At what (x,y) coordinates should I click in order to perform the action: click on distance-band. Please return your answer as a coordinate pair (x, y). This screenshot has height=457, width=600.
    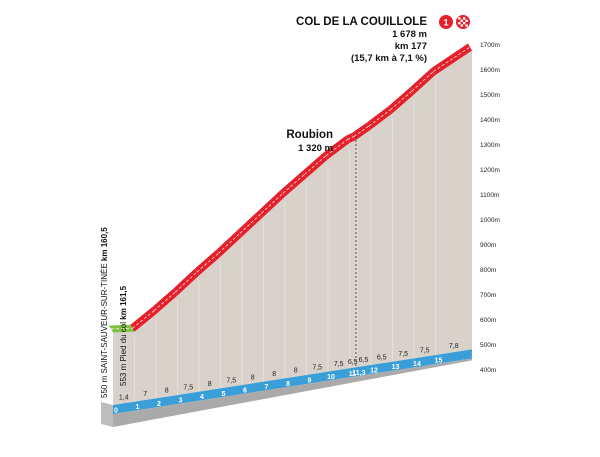
    Looking at the image, I should click on (292, 381).